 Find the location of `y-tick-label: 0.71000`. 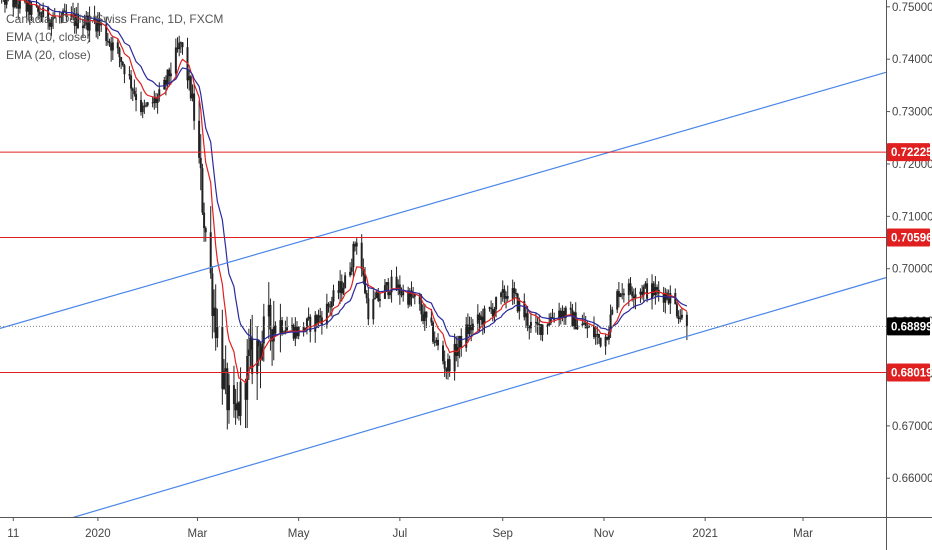

y-tick-label: 0.71000 is located at coordinates (912, 217).